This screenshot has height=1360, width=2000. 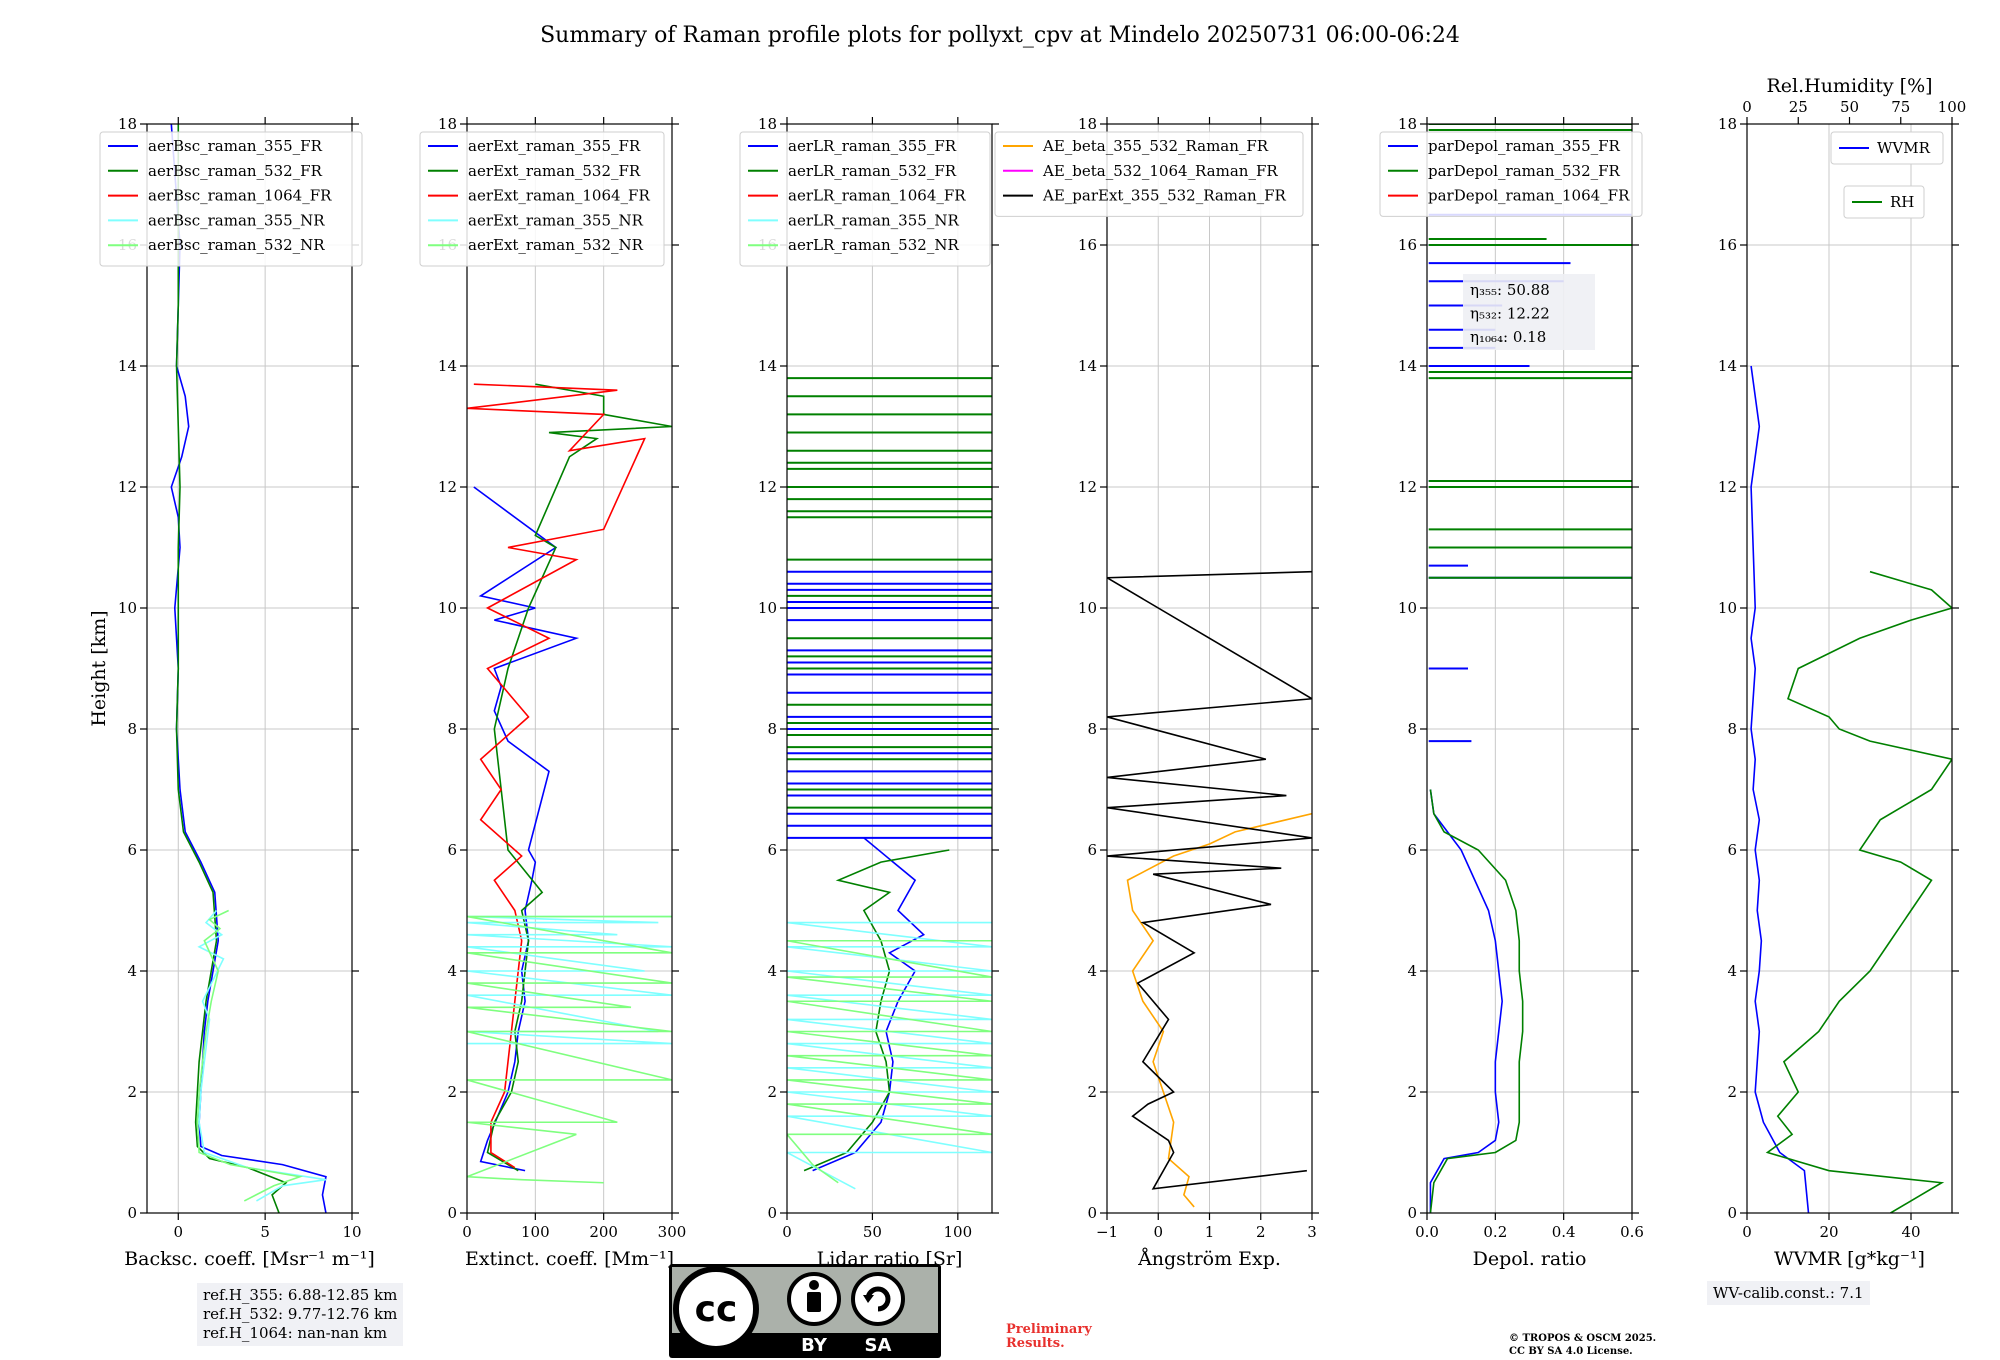 I want to click on plot-area-lr, so click(x=889, y=783).